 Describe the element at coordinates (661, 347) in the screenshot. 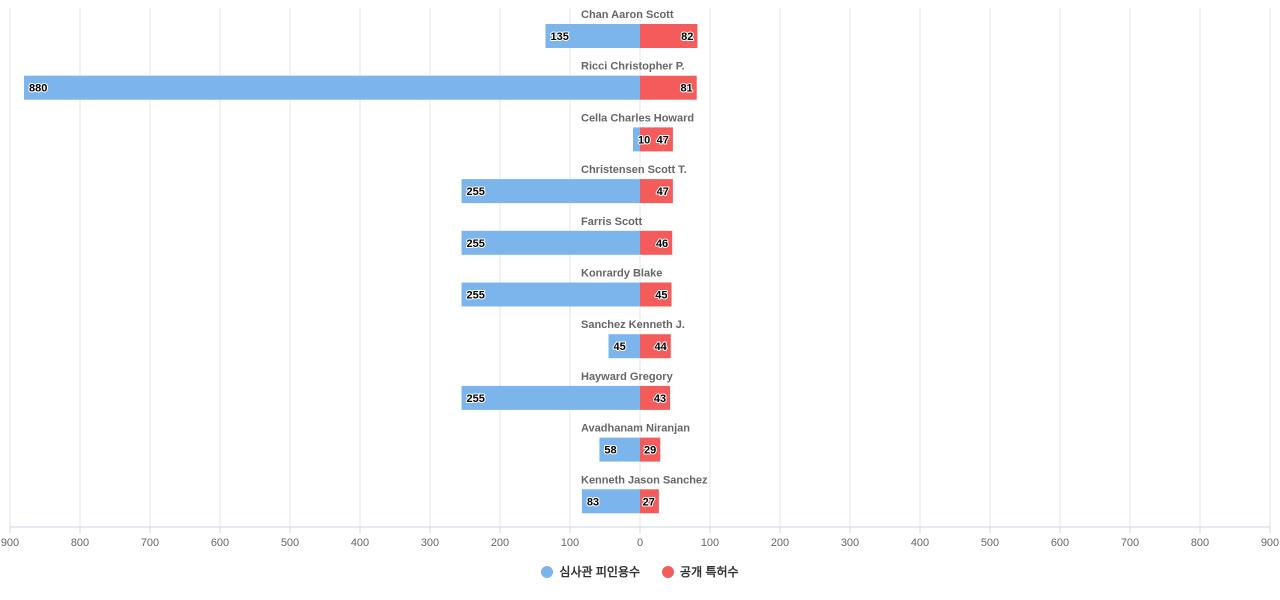

I see `data-label-patents: 44` at that location.